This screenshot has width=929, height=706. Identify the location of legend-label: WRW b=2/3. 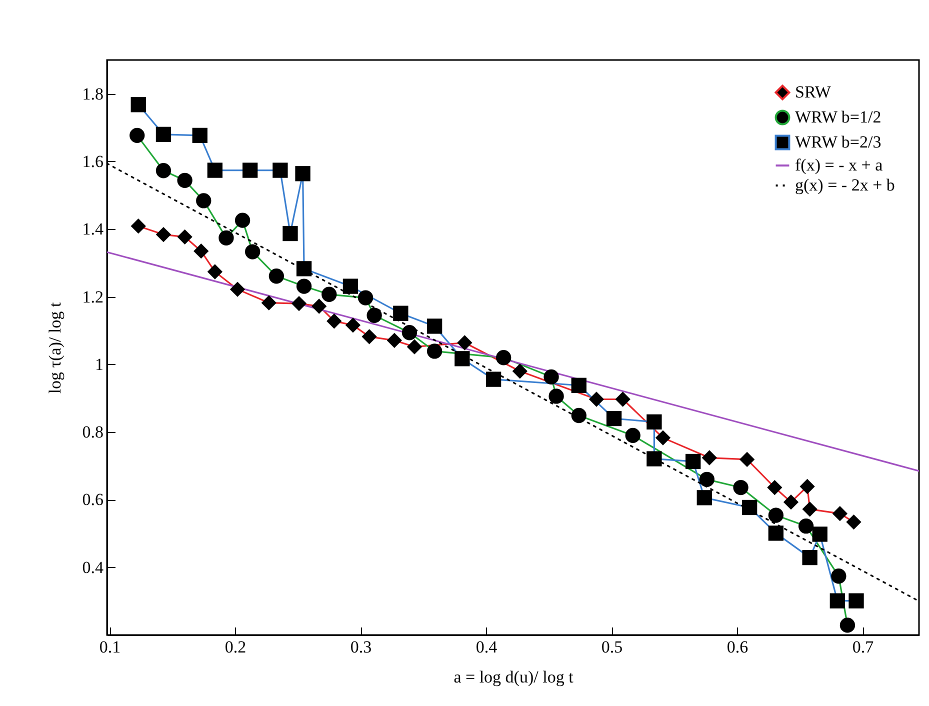
(838, 142).